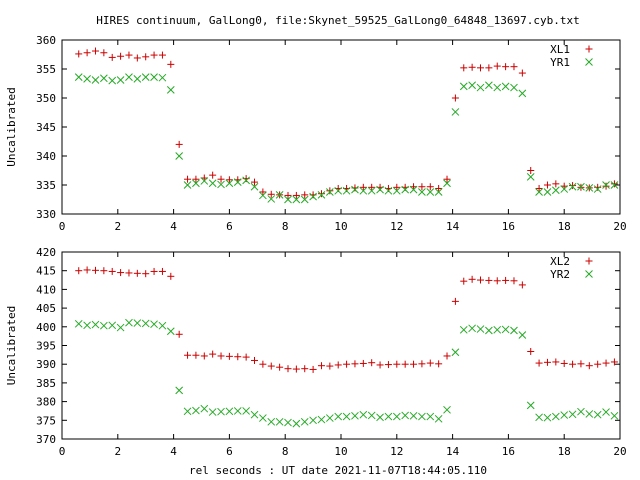 The height and width of the screenshot is (480, 640). Describe the element at coordinates (589, 49) in the screenshot. I see `legend-marker-xl1` at that location.